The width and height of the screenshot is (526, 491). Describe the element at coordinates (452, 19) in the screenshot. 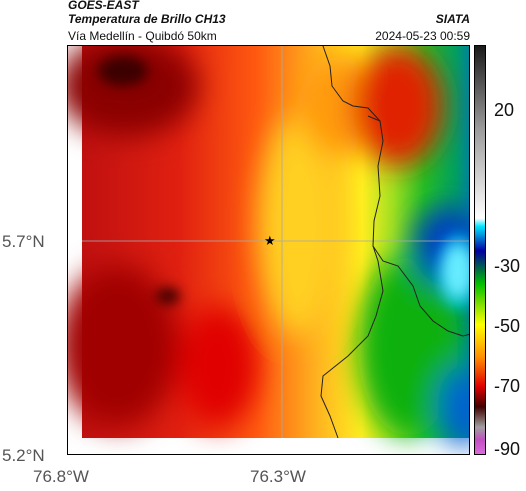

I see `organization-label: SIATA` at that location.